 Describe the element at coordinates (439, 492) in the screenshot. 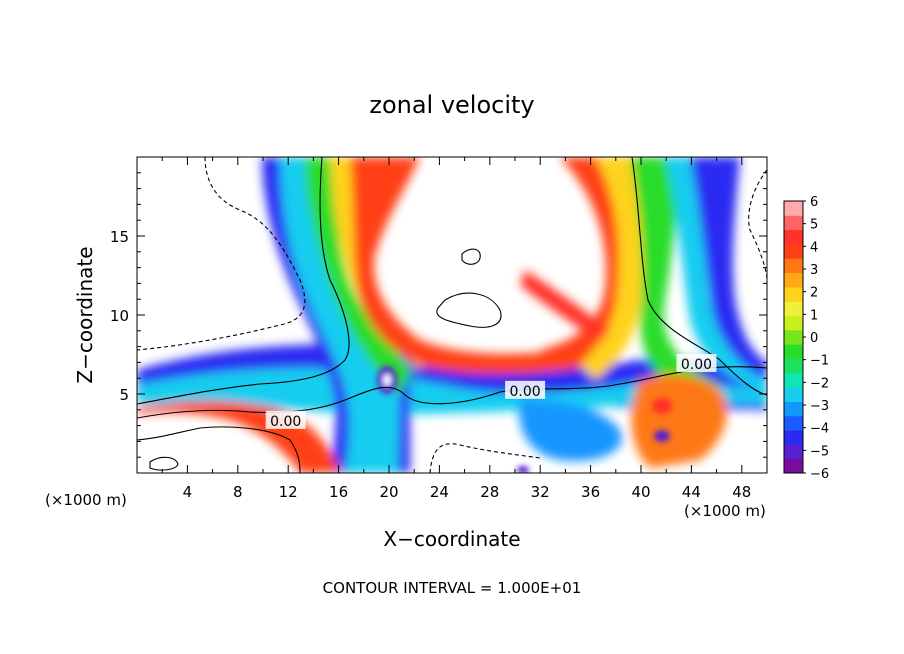

I see `x-tick-label: 24` at that location.